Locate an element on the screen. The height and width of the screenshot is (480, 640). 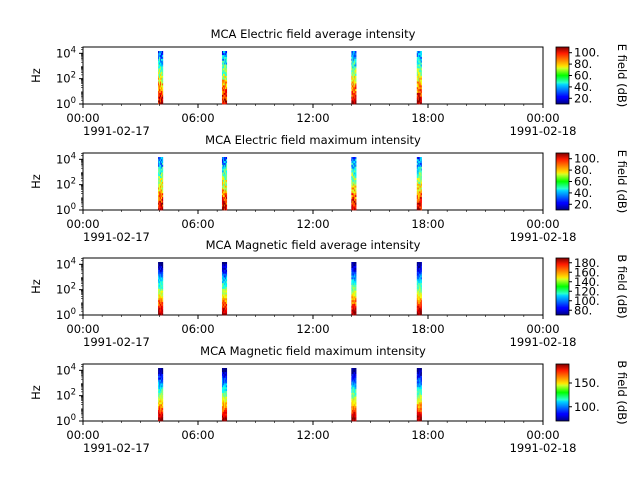
colorbar-tick-label: 20. is located at coordinates (583, 204).